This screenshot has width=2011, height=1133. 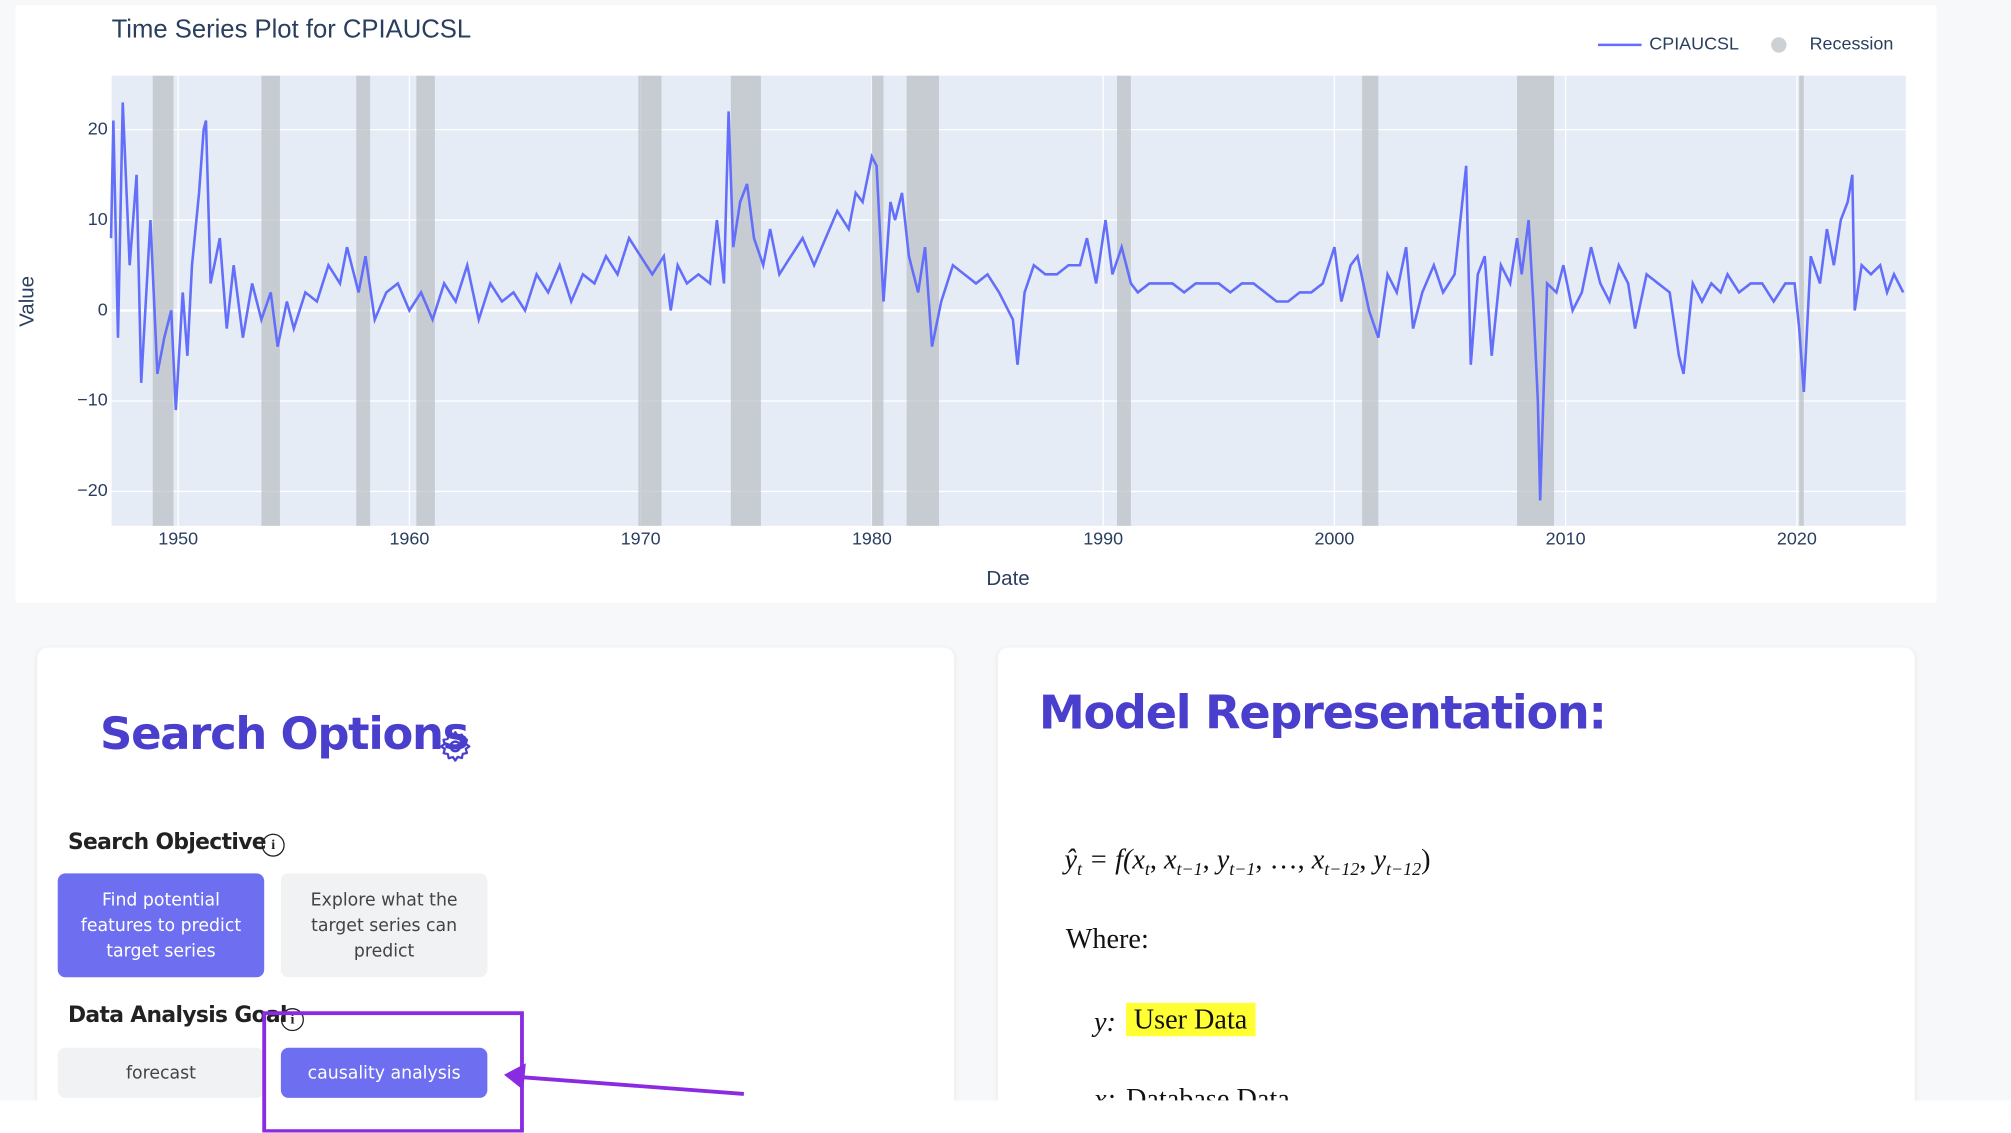 I want to click on y-value: User Data, so click(x=1191, y=1019).